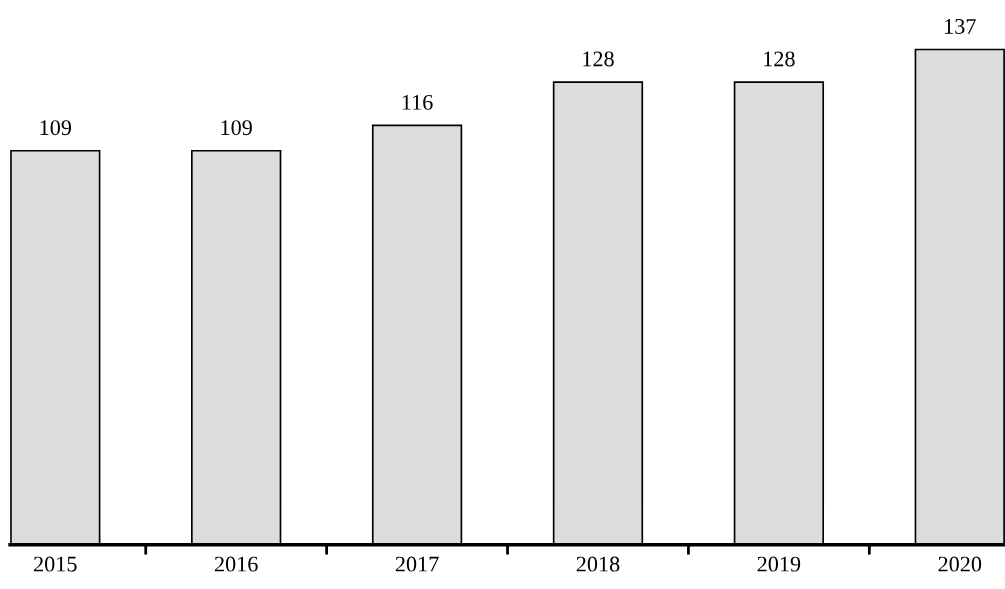  Describe the element at coordinates (417, 564) in the screenshot. I see `x-tick-label: 2017` at that location.